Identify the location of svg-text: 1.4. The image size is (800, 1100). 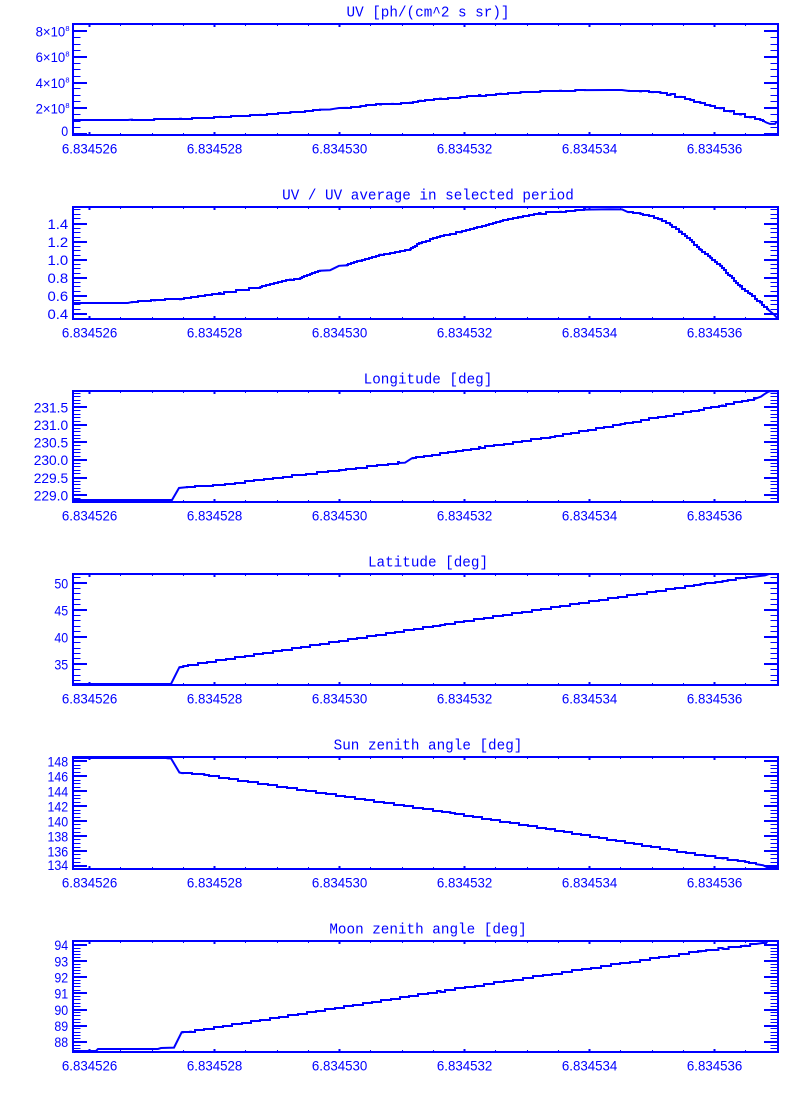
(58, 224).